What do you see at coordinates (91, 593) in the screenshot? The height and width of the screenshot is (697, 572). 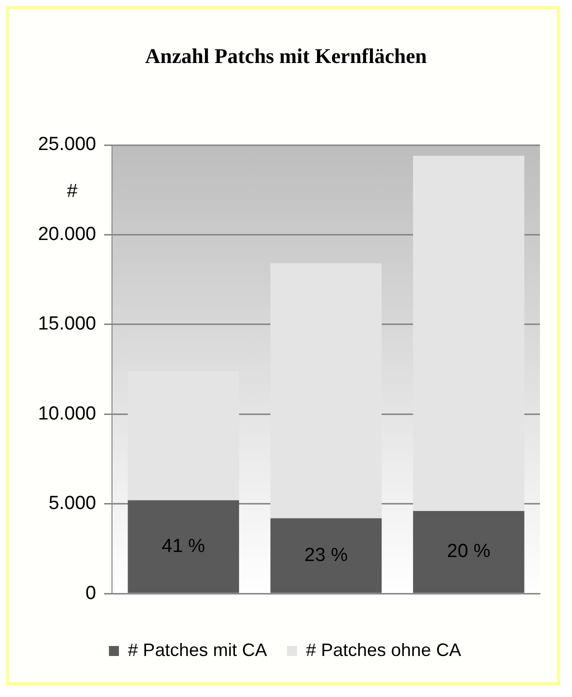 I see `y-tick-label: 0` at bounding box center [91, 593].